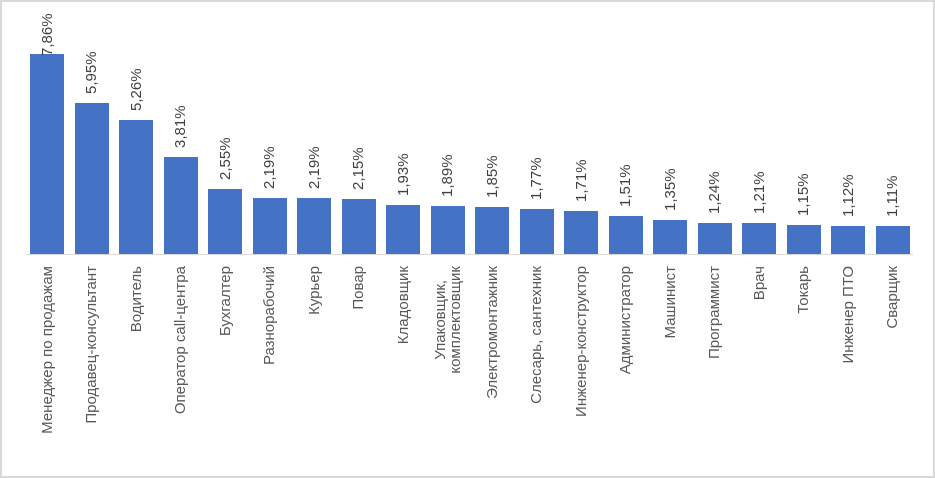  I want to click on value-label: 2,15%, so click(358, 169).